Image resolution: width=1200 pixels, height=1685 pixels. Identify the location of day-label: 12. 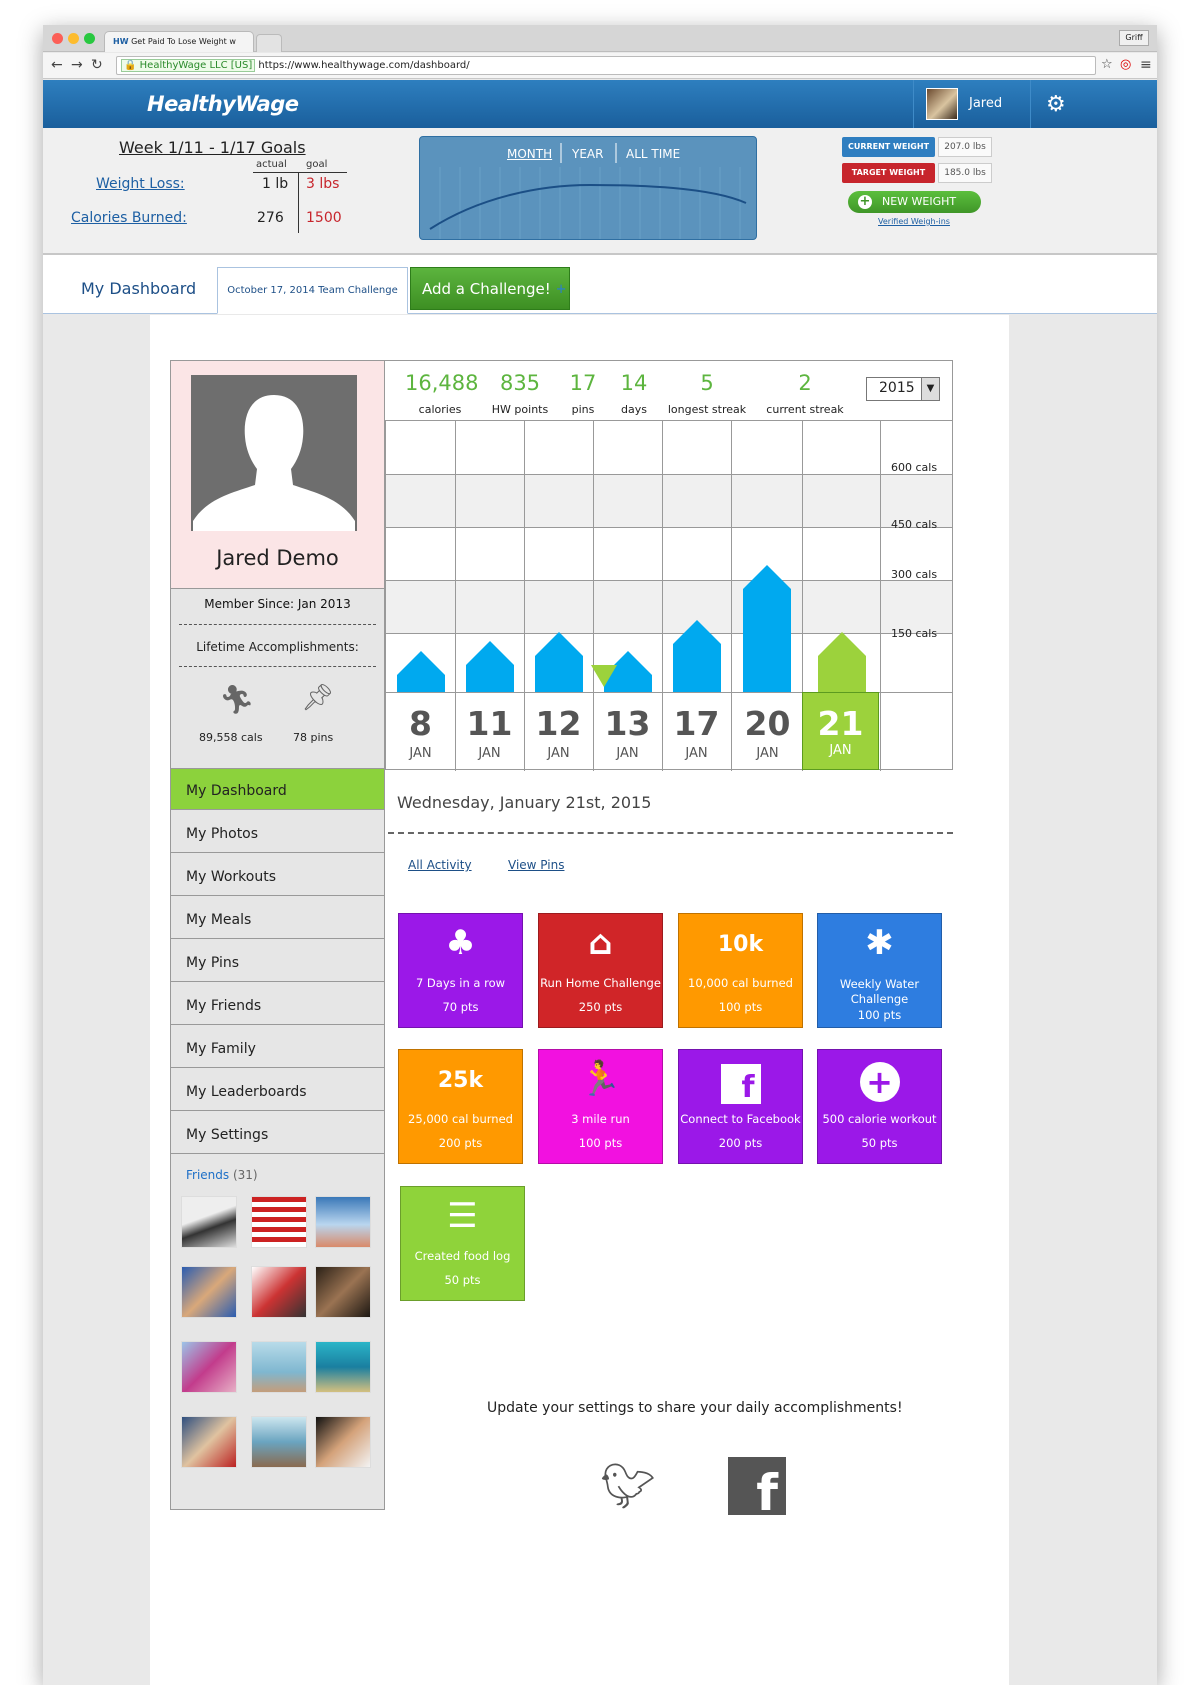
(558, 723).